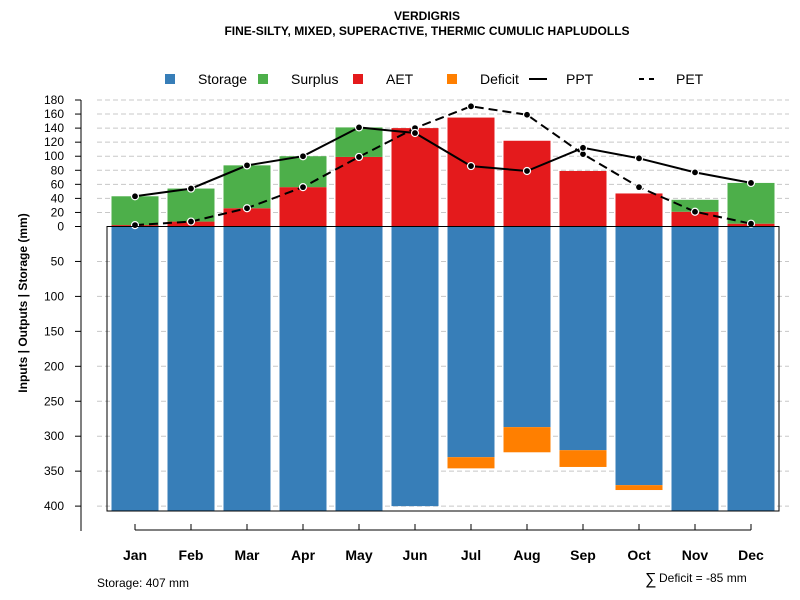 The height and width of the screenshot is (600, 800). Describe the element at coordinates (703, 578) in the screenshot. I see `deficit-note: Deficit = -85 mm` at that location.